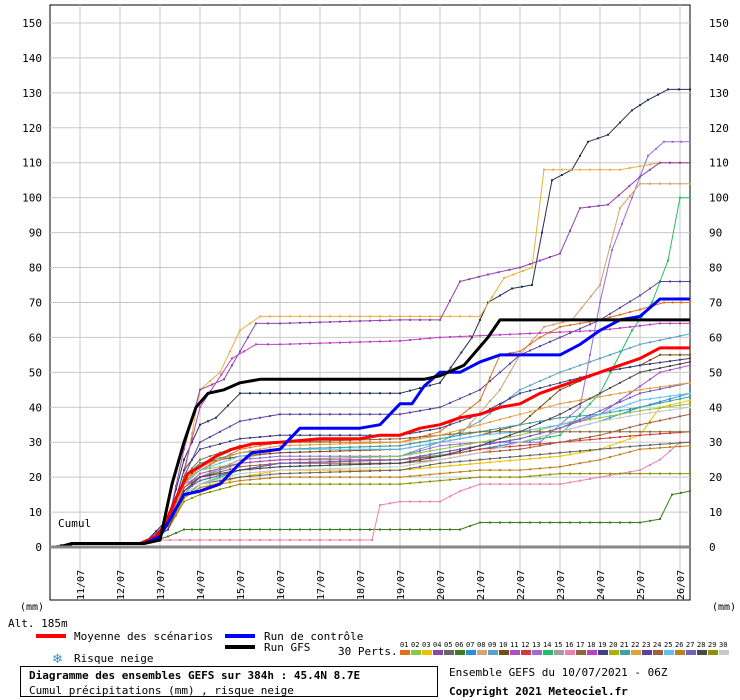  Describe the element at coordinates (712, 645) in the screenshot. I see `member-id-label: 29` at that location.